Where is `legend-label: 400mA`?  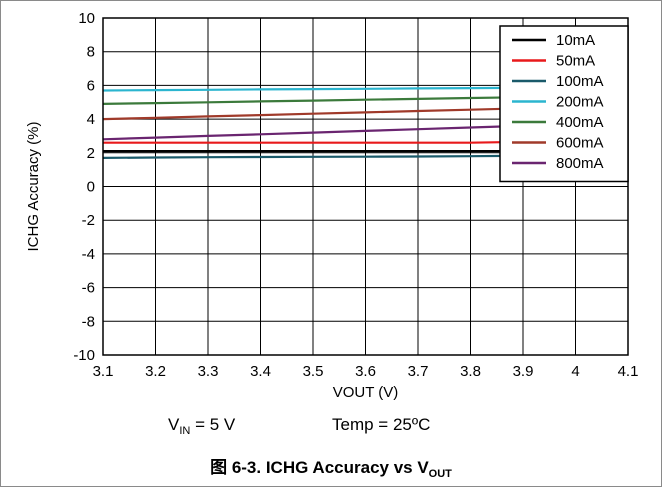 legend-label: 400mA is located at coordinates (580, 122).